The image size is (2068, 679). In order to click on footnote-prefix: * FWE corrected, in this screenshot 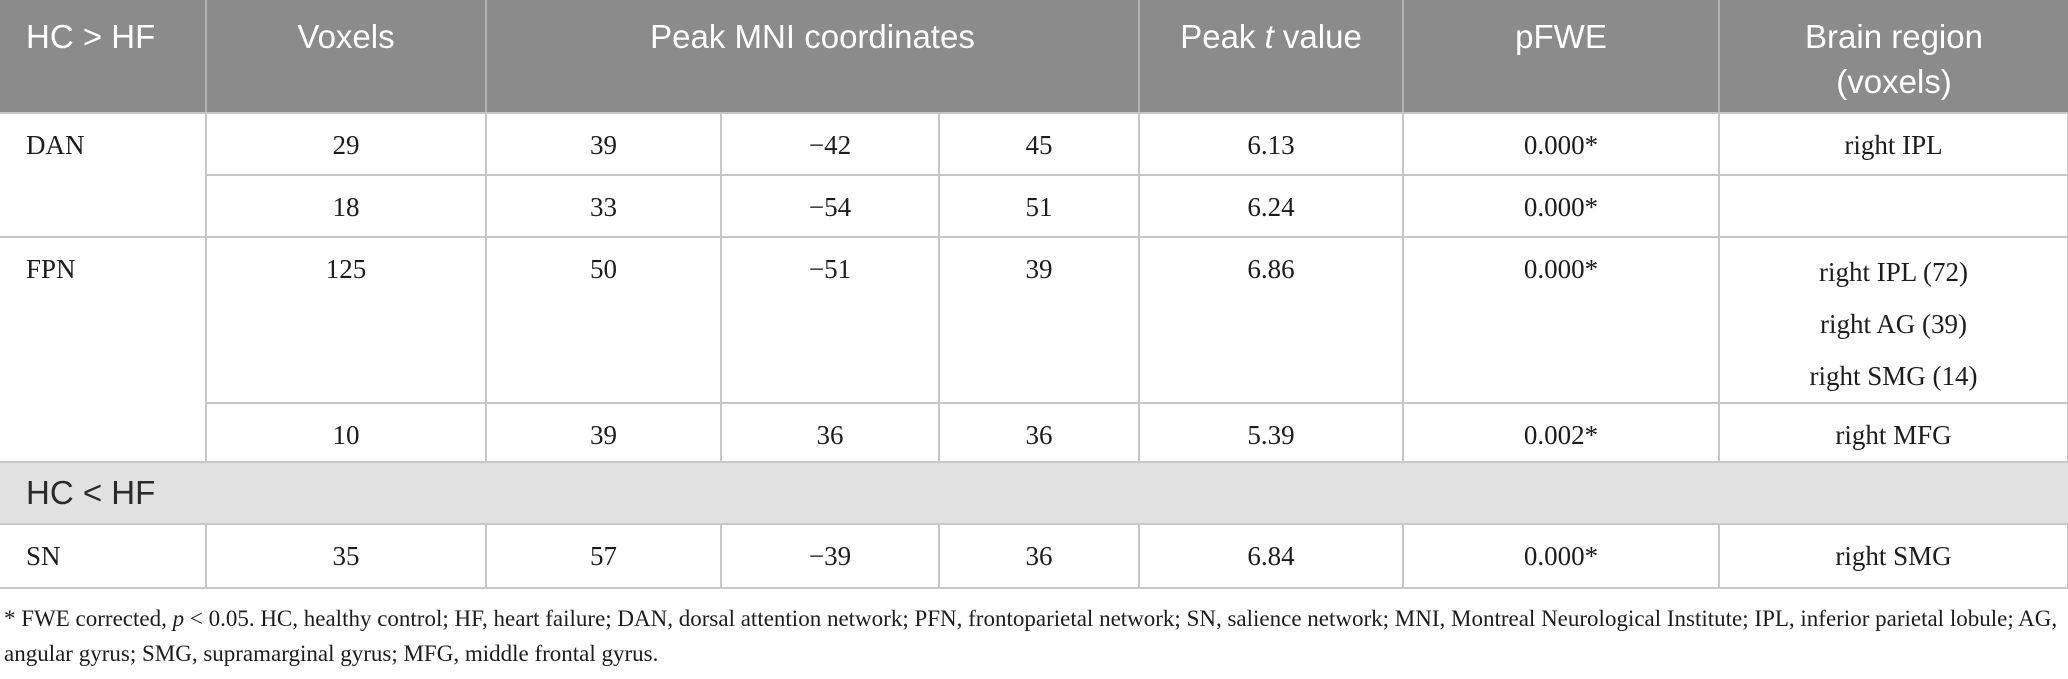, I will do `click(88, 618)`.